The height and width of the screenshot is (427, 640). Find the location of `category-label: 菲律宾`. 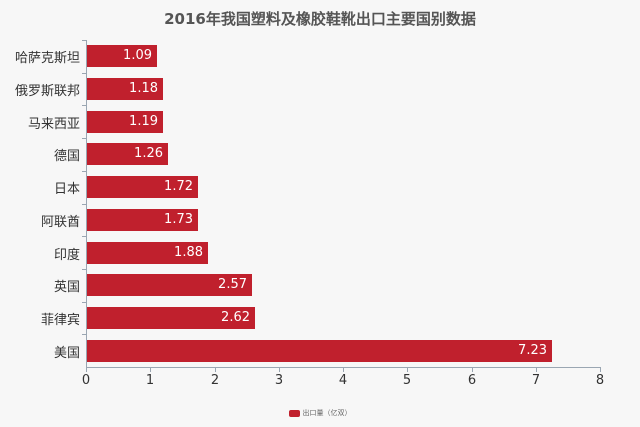

category-label: 菲律宾 is located at coordinates (60, 320).